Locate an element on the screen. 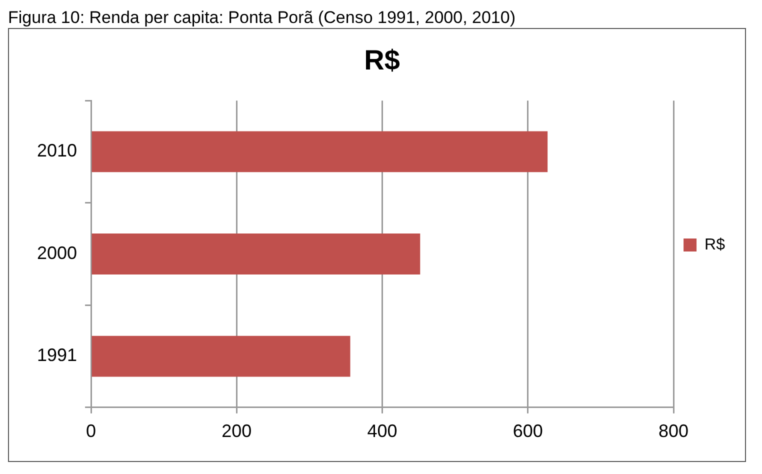 The width and height of the screenshot is (762, 474). y-tick-label: 2010 is located at coordinates (57, 150).